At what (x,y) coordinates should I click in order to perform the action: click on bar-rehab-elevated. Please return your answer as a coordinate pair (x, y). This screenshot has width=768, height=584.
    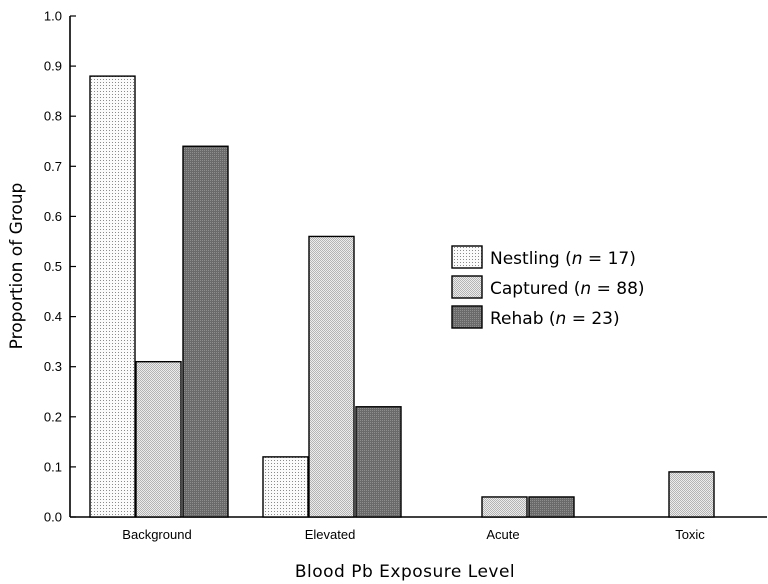
    Looking at the image, I should click on (378, 462).